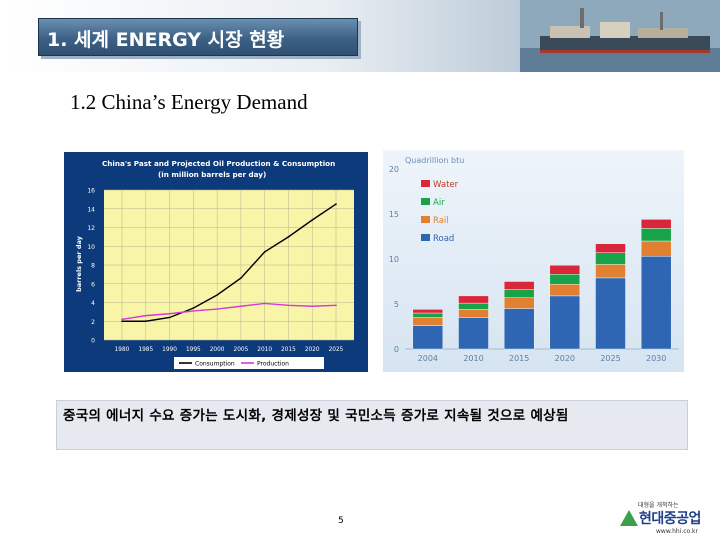  What do you see at coordinates (610, 313) in the screenshot?
I see `bar-segment-road-2025` at bounding box center [610, 313].